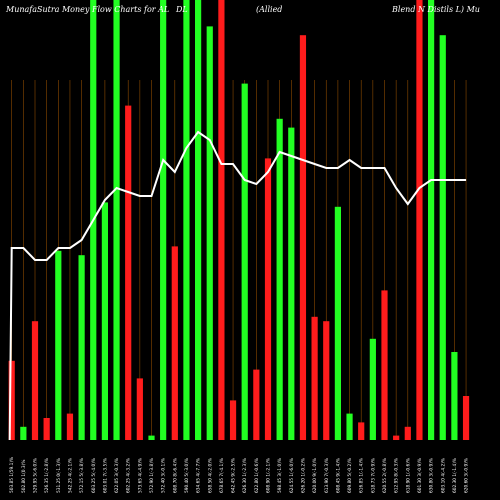 The image size is (500, 500). What do you see at coordinates (373, 475) in the screenshot?
I see `x-tick-label: 618.73 7(-0.9)%` at bounding box center [373, 475].